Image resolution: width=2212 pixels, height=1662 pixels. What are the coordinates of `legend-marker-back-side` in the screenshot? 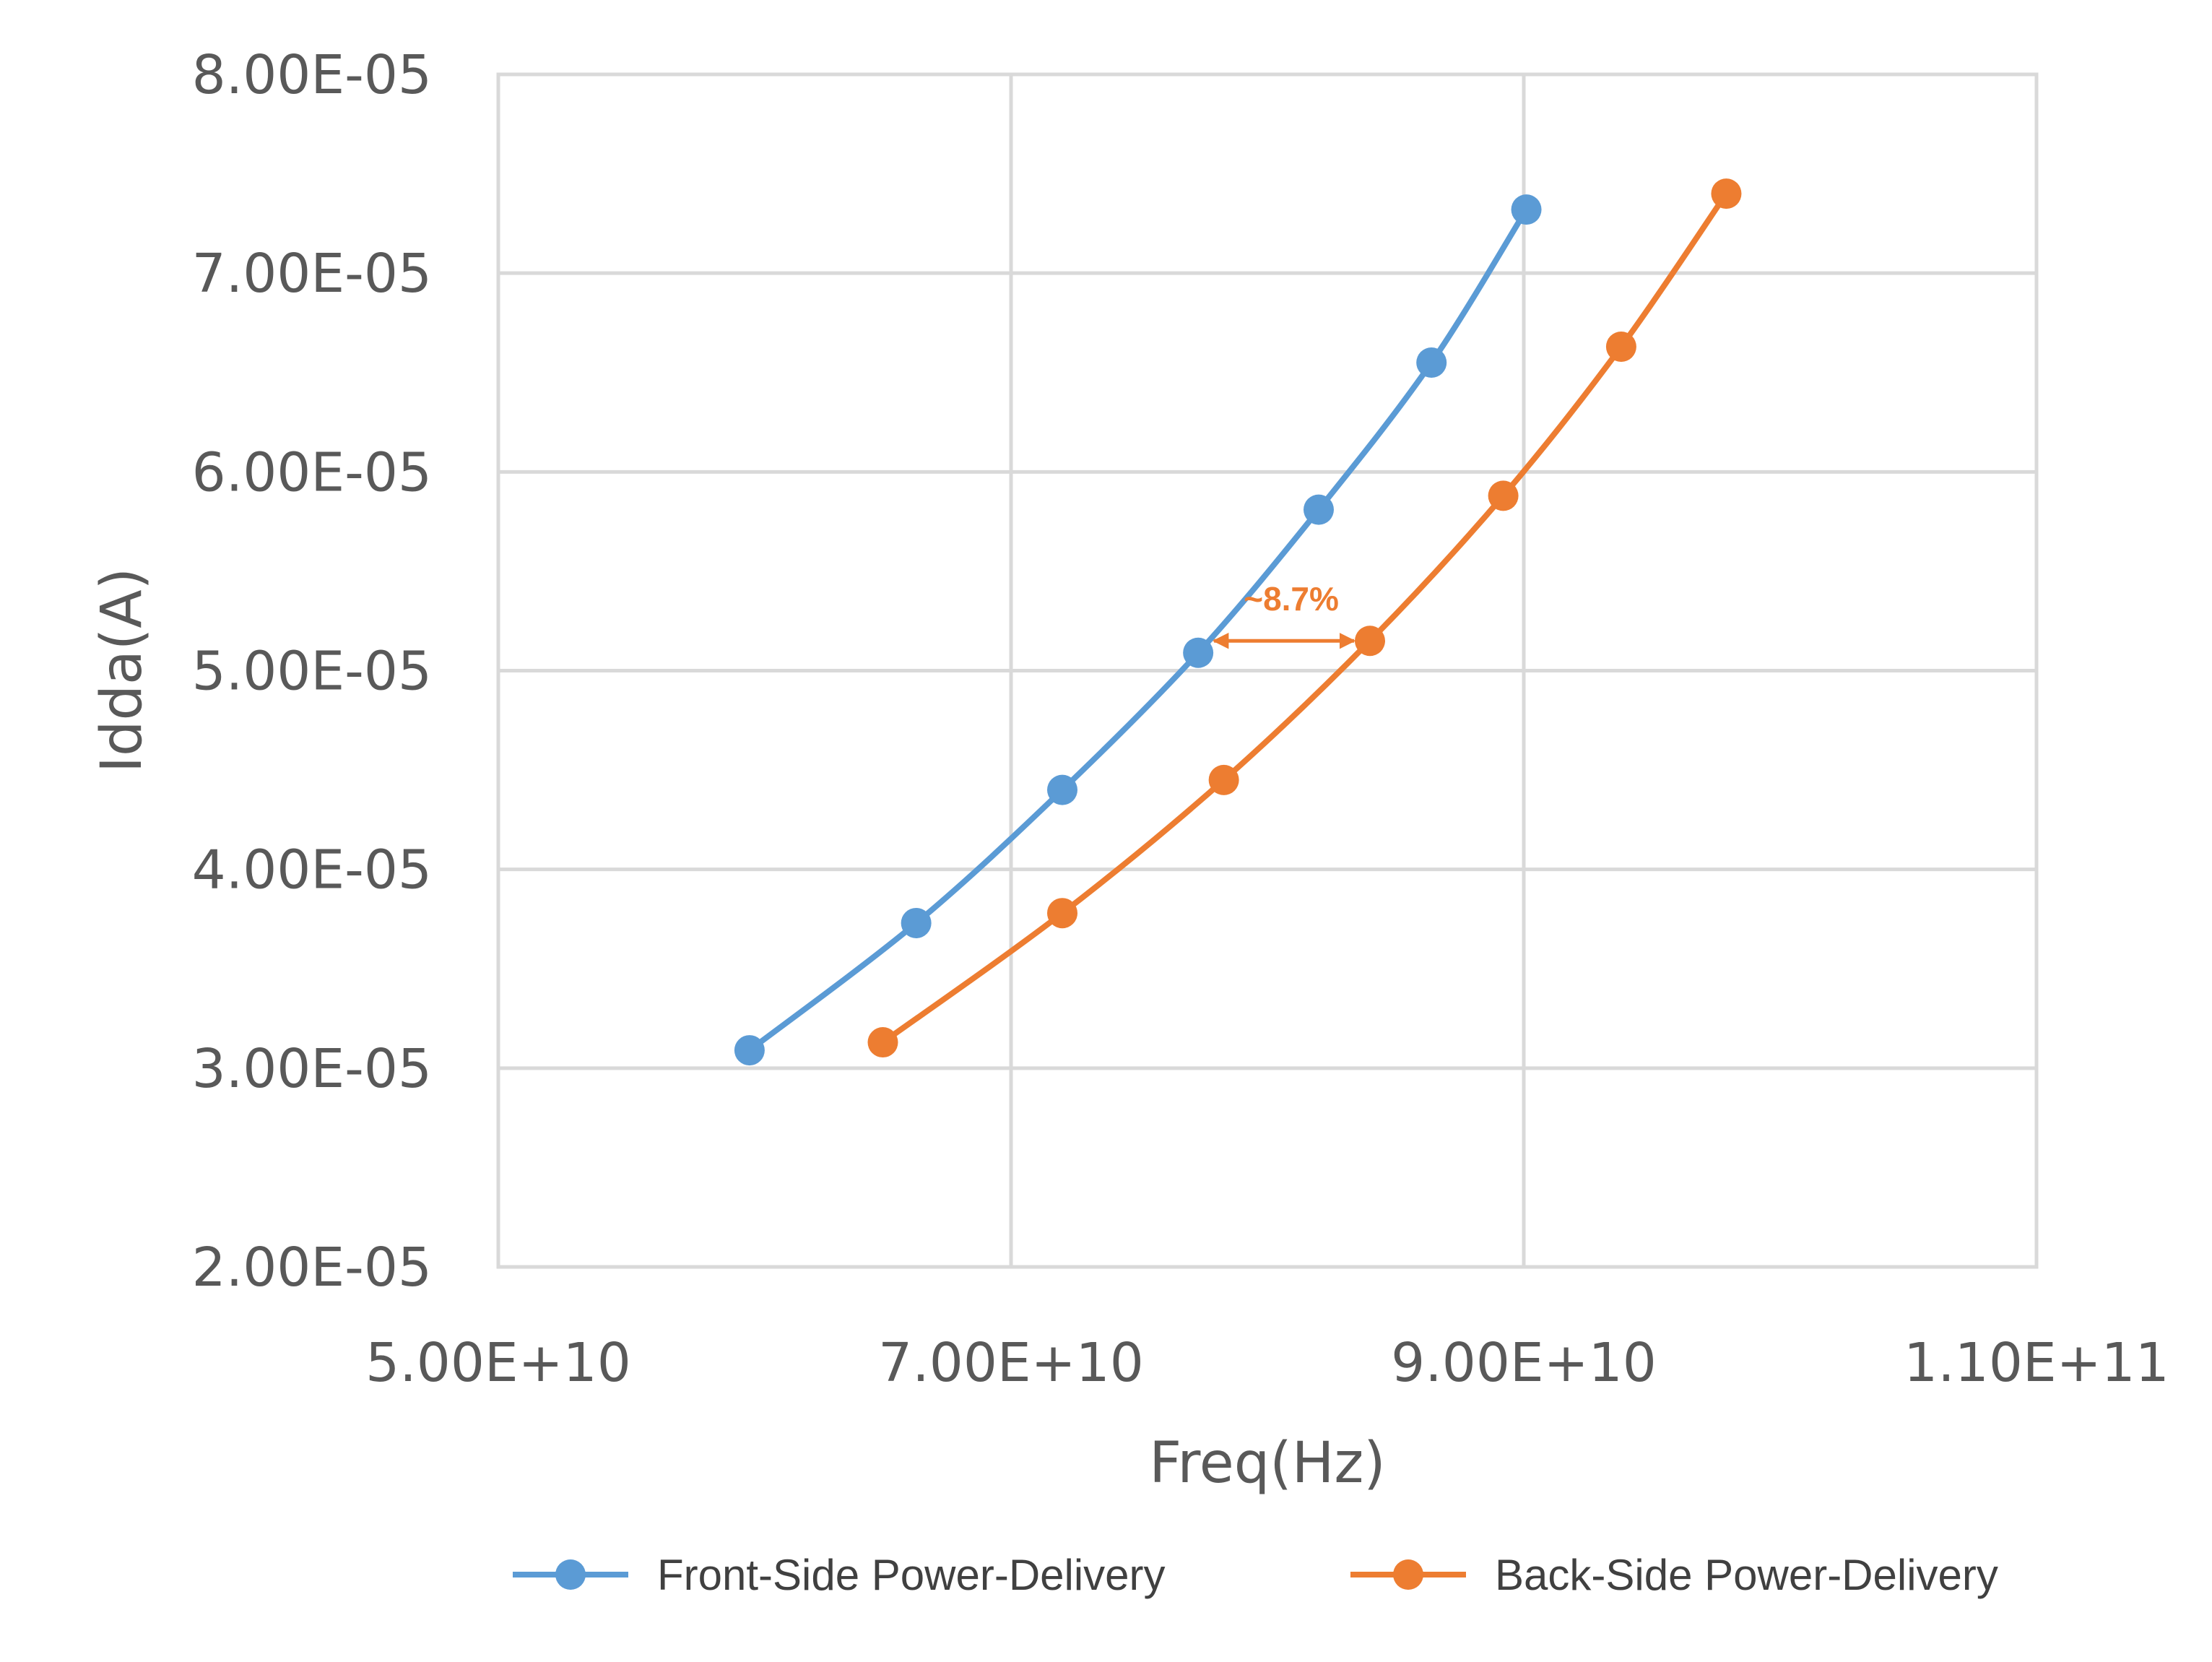 It's located at (1408, 1574).